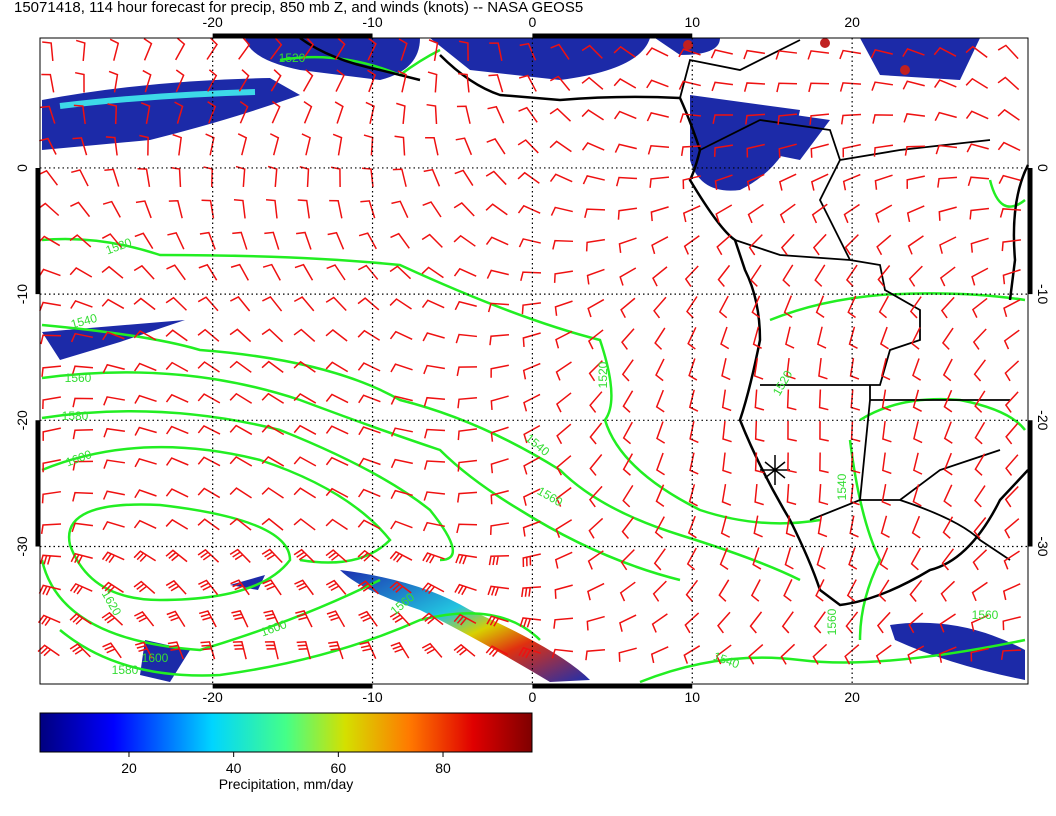 The height and width of the screenshot is (816, 1056). Describe the element at coordinates (372, 22) in the screenshot. I see `lon-tick-label: -10` at that location.